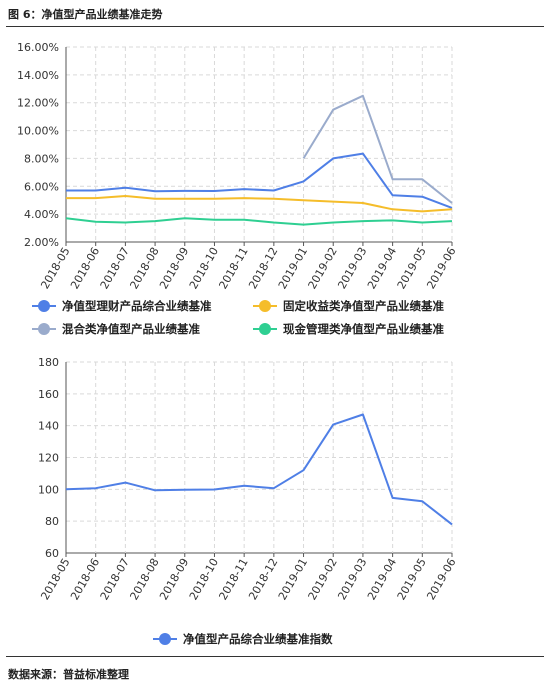 The image size is (550, 692). Describe the element at coordinates (363, 329) in the screenshot. I see `legend-label: 现金管理类净值型产品业绩基准` at that location.